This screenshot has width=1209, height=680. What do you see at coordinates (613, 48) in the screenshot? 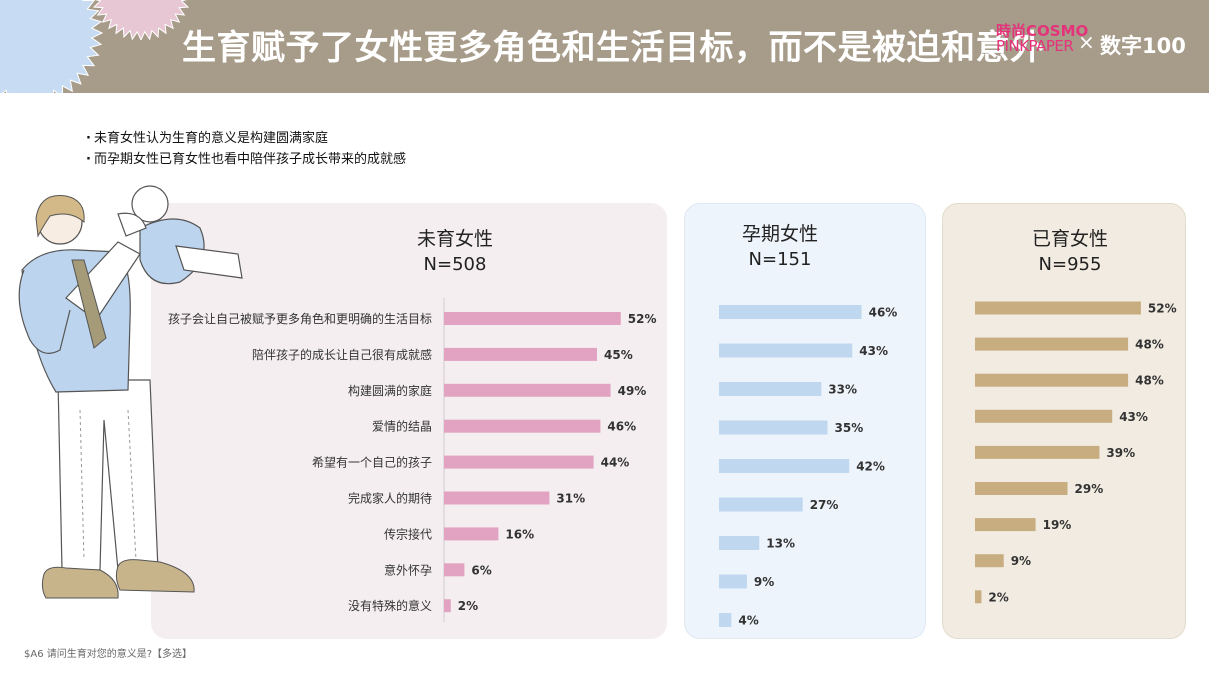
I see `page-title: 生育赋予了女性更多角色和生活目标，而不是被迫和意外` at bounding box center [613, 48].